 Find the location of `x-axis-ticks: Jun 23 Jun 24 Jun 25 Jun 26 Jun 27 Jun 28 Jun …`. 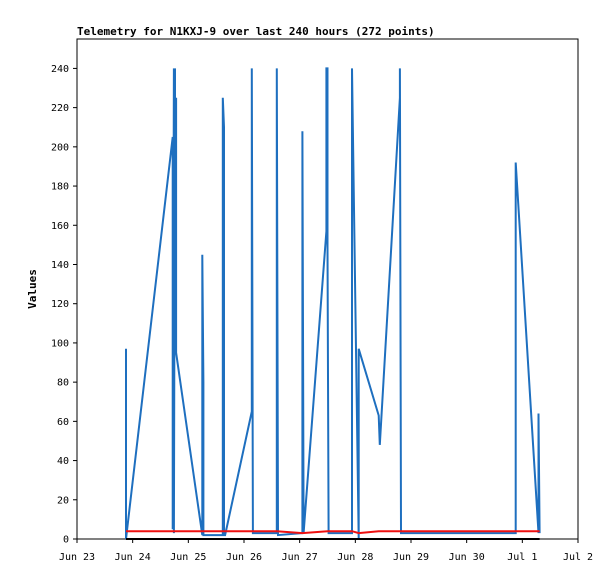

x-axis-ticks: Jun 23 Jun 24 Jun 25 Jun 26 Jun 27 Jun 28 Jun … is located at coordinates (326, 551).